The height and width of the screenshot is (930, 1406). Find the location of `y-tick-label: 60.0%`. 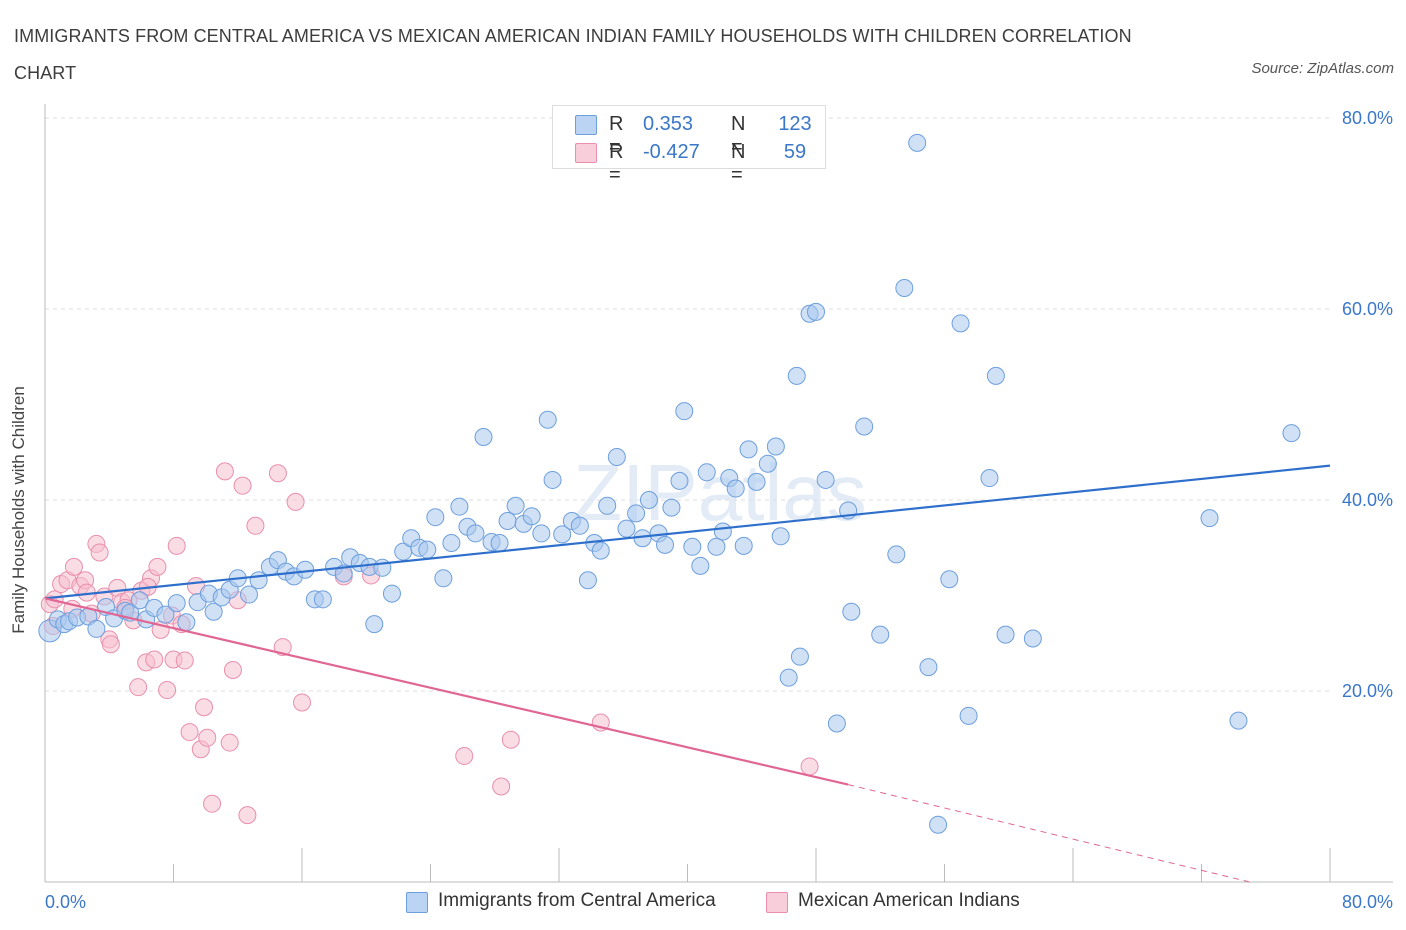

y-tick-label: 60.0% is located at coordinates (1367, 309).